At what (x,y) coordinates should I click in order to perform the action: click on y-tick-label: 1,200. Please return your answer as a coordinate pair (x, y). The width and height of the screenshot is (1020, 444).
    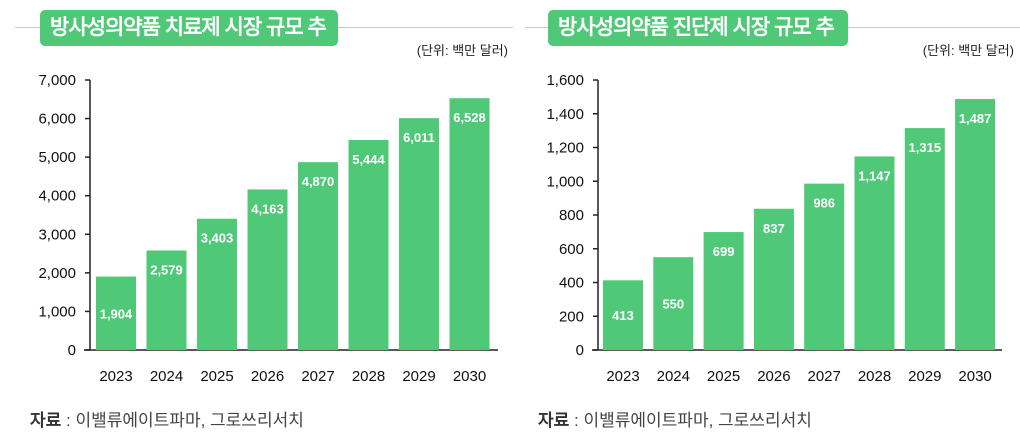
    Looking at the image, I should click on (565, 148).